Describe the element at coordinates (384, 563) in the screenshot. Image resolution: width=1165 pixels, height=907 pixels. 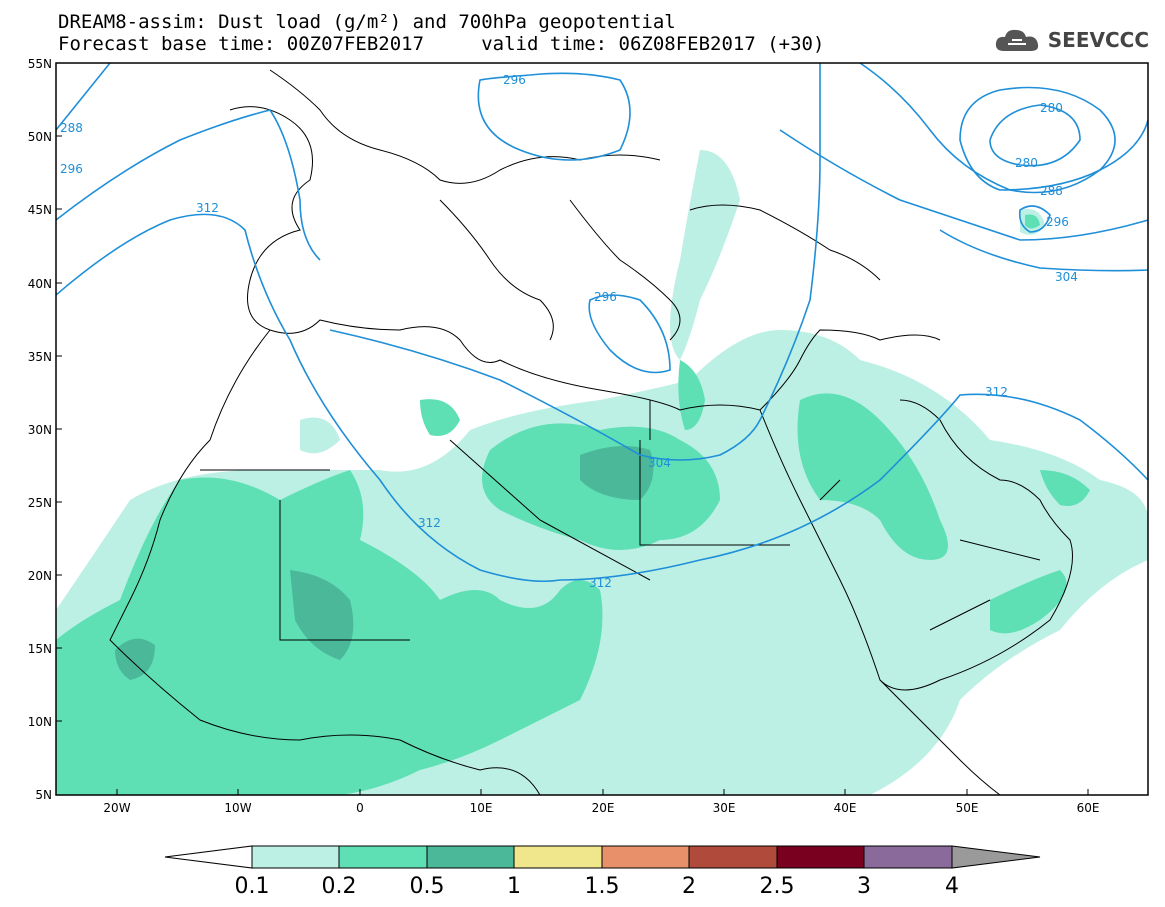
I see `dust-level-0.5-1` at that location.